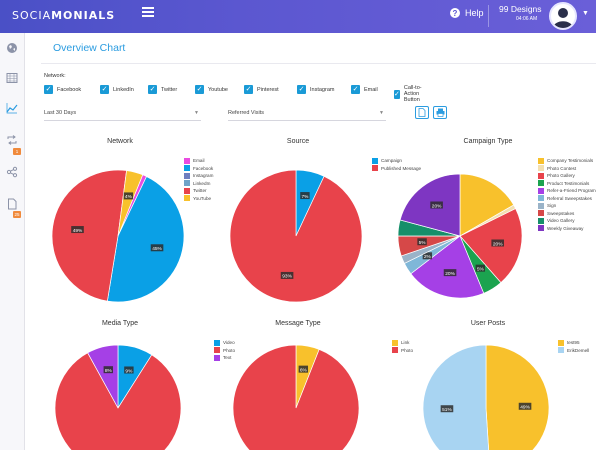 This screenshot has height=450, width=596. What do you see at coordinates (89, 235) in the screenshot?
I see `pie-slice-twitter` at bounding box center [89, 235].